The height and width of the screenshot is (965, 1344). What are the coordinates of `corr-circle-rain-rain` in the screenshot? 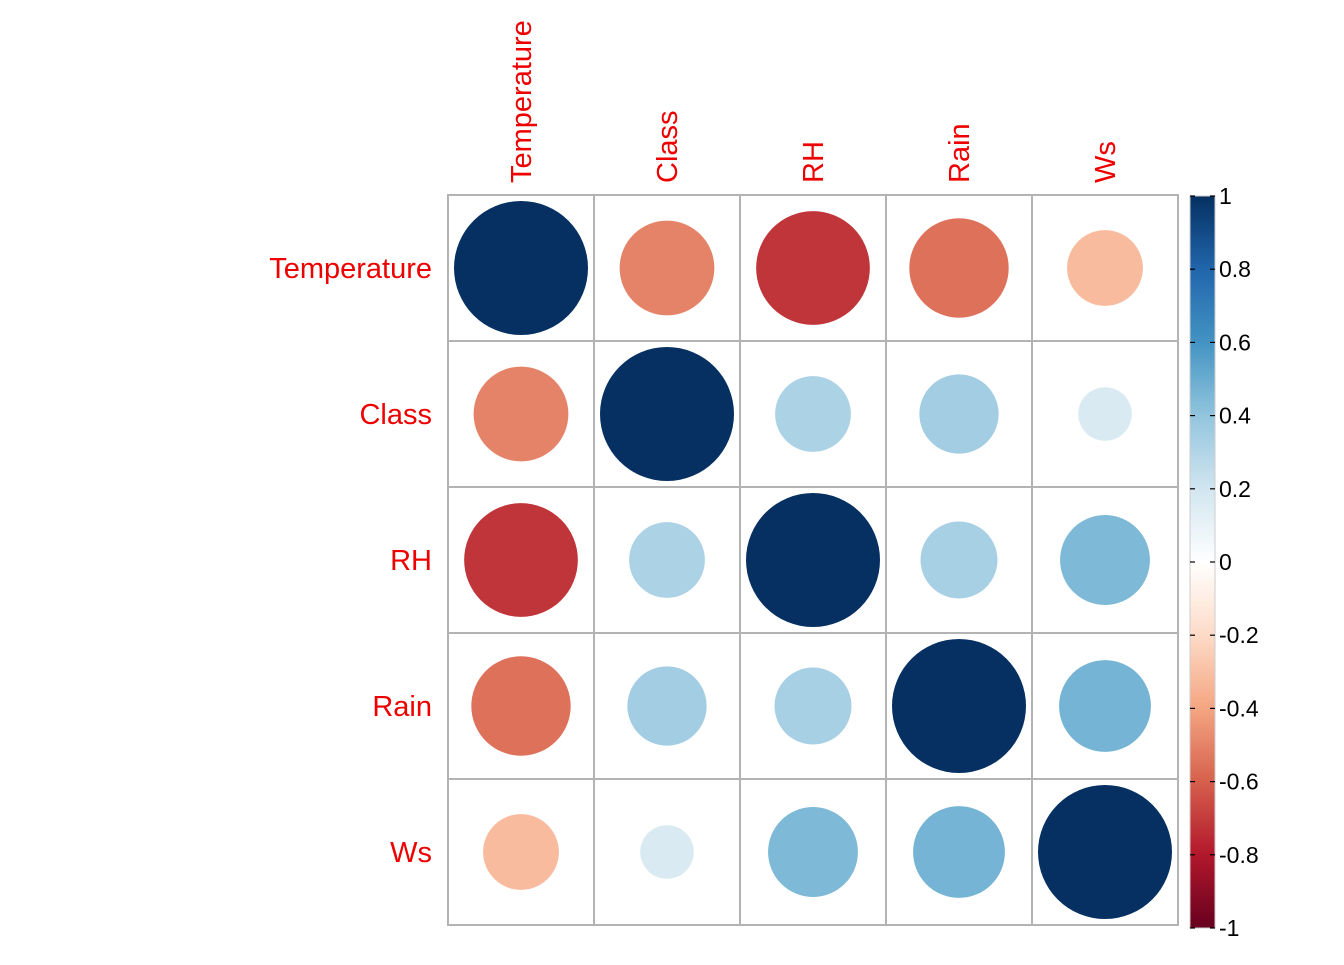 It's located at (959, 706).